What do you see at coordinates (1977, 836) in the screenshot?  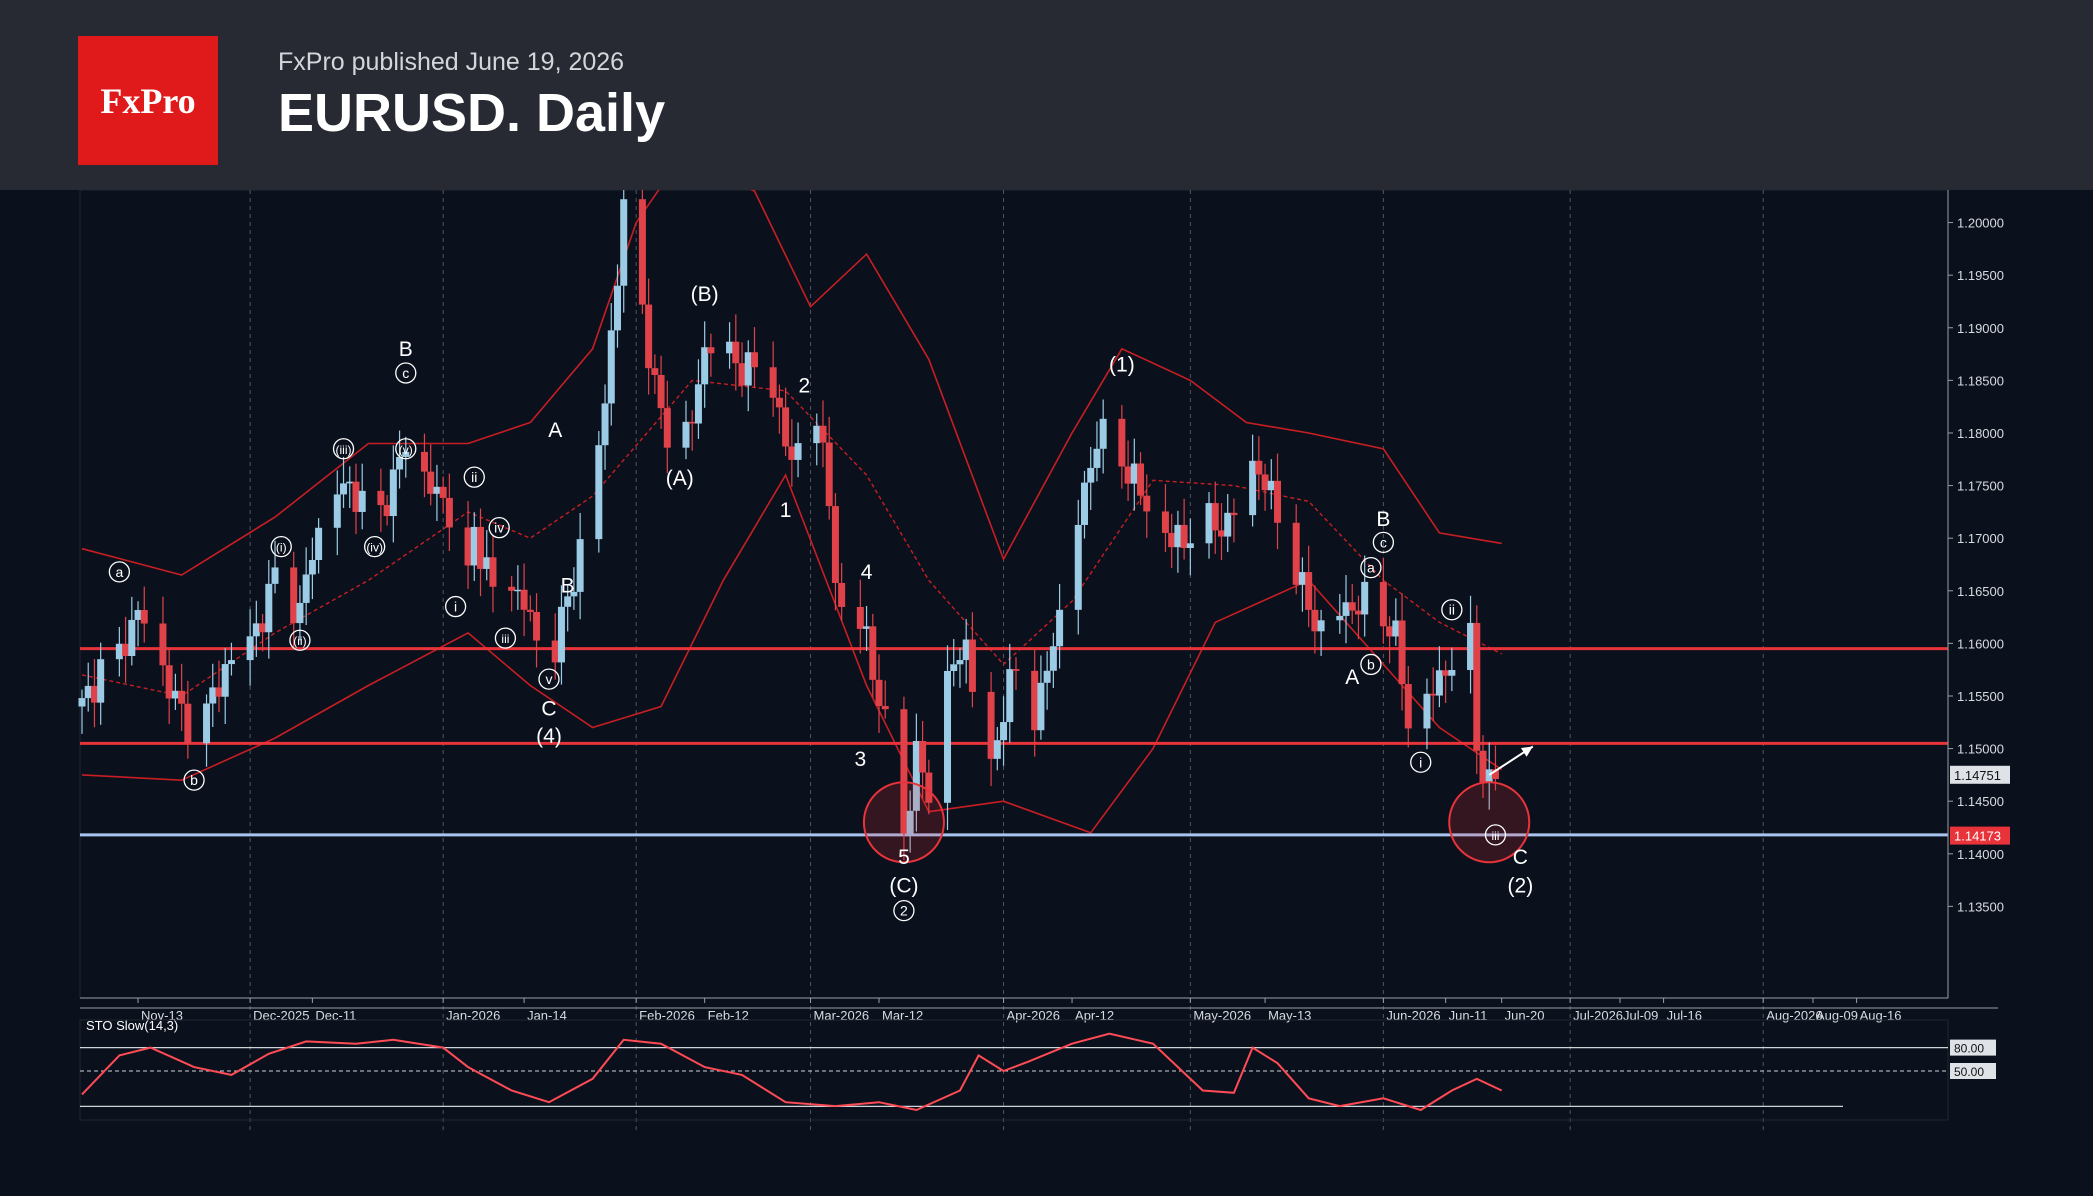 I see `price-label: 1.14173` at bounding box center [1977, 836].